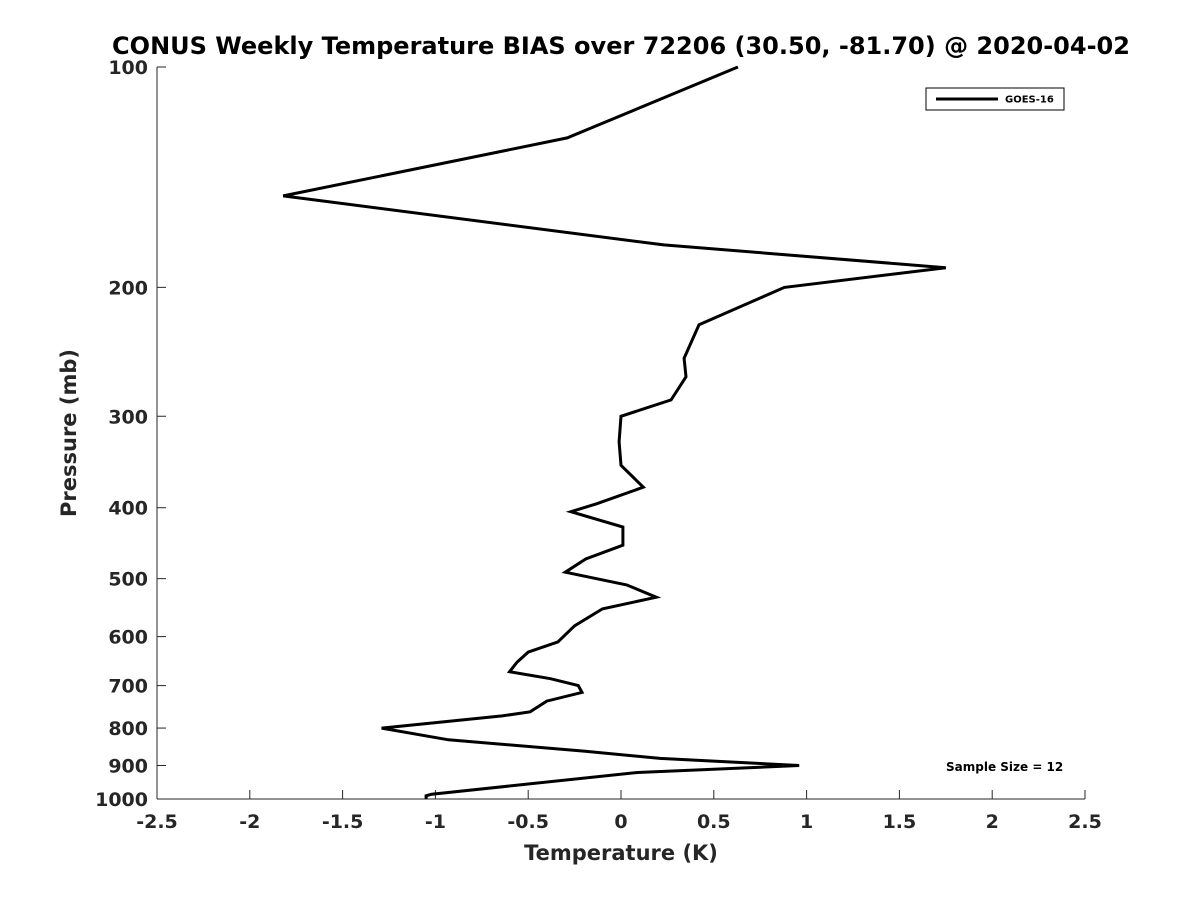 The image size is (1200, 900). I want to click on y-tick-label: 600, so click(128, 638).